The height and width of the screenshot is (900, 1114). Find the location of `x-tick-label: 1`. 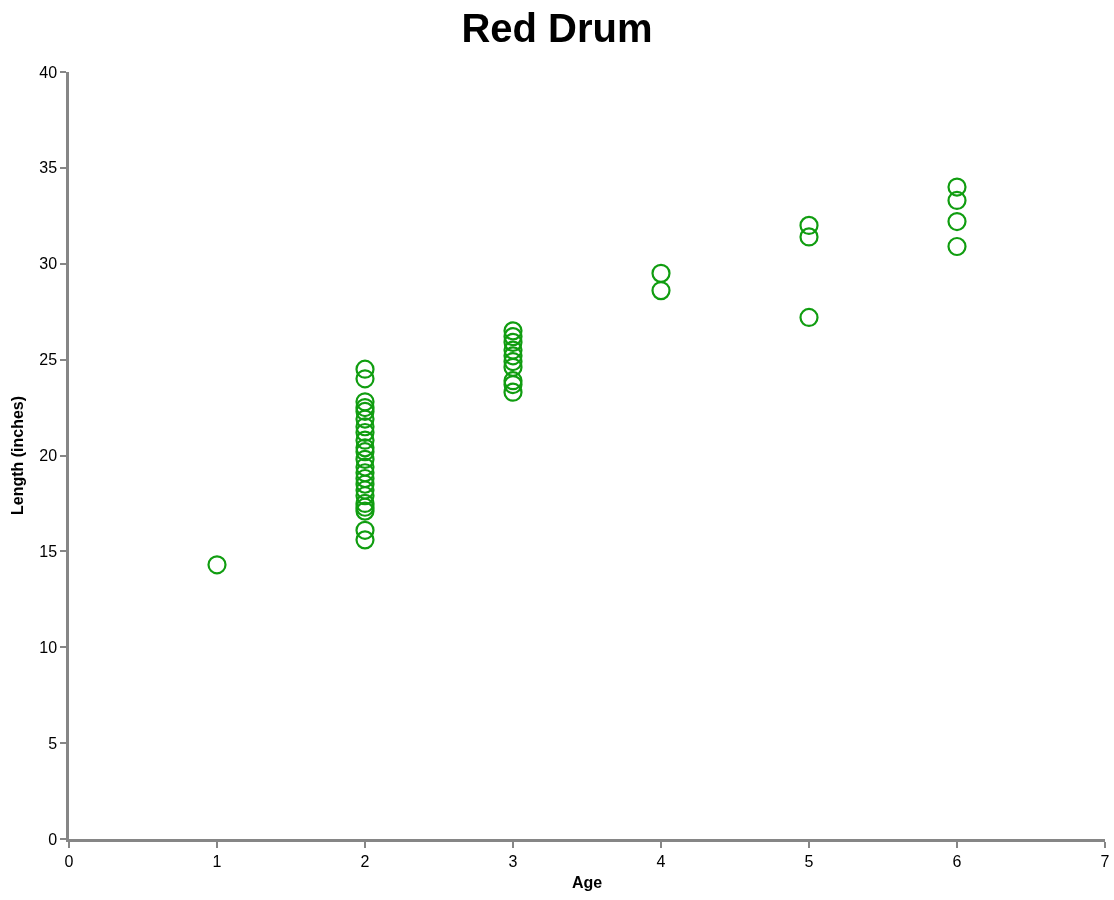

x-tick-label: 1 is located at coordinates (217, 861).